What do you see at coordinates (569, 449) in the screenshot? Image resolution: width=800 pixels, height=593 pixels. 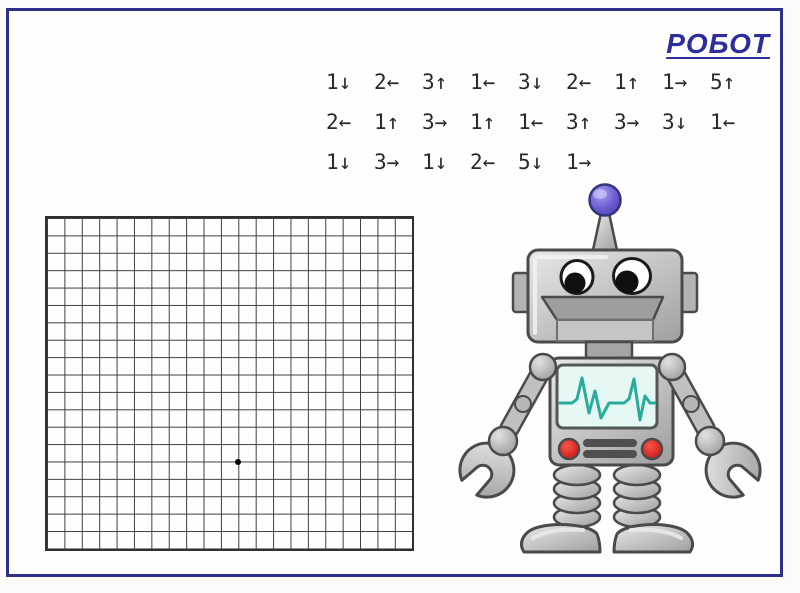 I see `robot-left-button` at bounding box center [569, 449].